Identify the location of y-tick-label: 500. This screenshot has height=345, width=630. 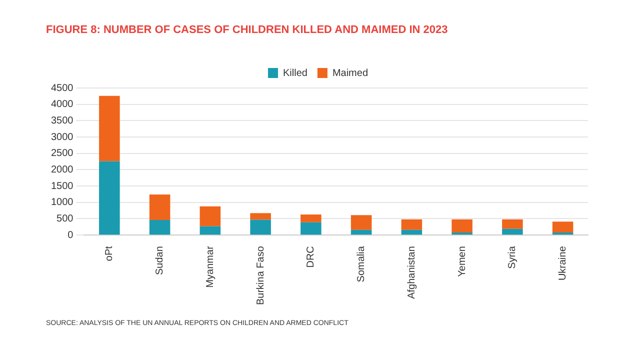
(65, 218).